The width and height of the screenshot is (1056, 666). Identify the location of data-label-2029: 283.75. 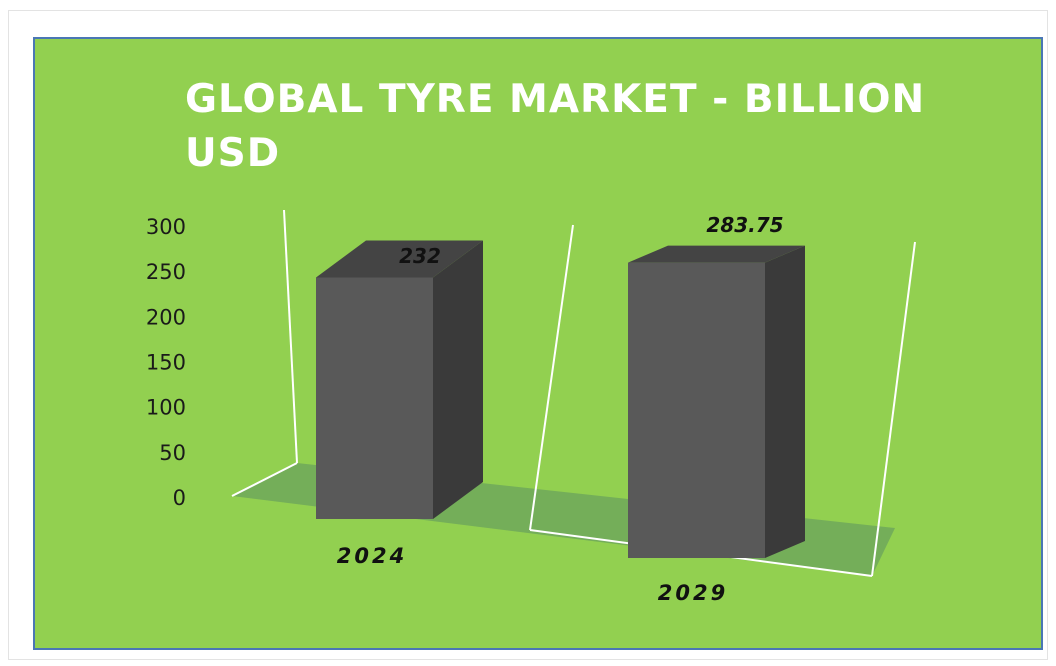
(744, 225).